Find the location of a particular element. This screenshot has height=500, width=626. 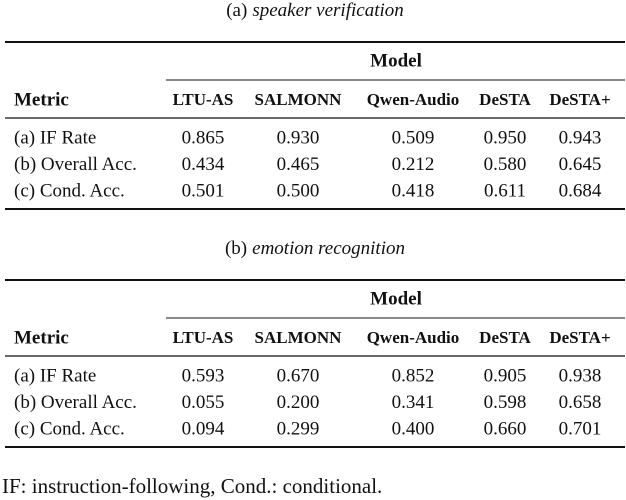

value-cell: 0.200 is located at coordinates (298, 402).